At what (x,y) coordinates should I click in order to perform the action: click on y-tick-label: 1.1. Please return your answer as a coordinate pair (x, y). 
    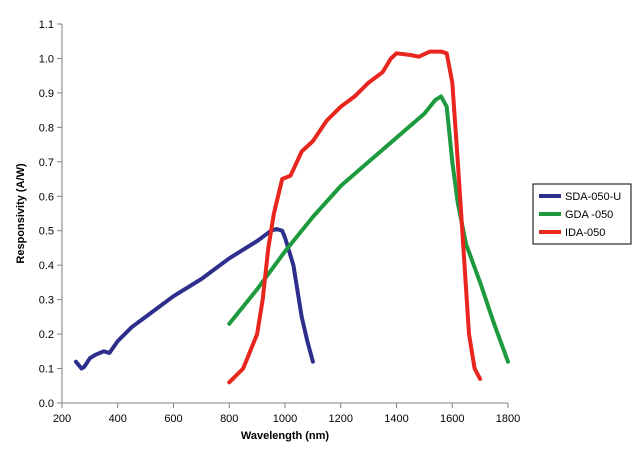
    Looking at the image, I should click on (46, 25).